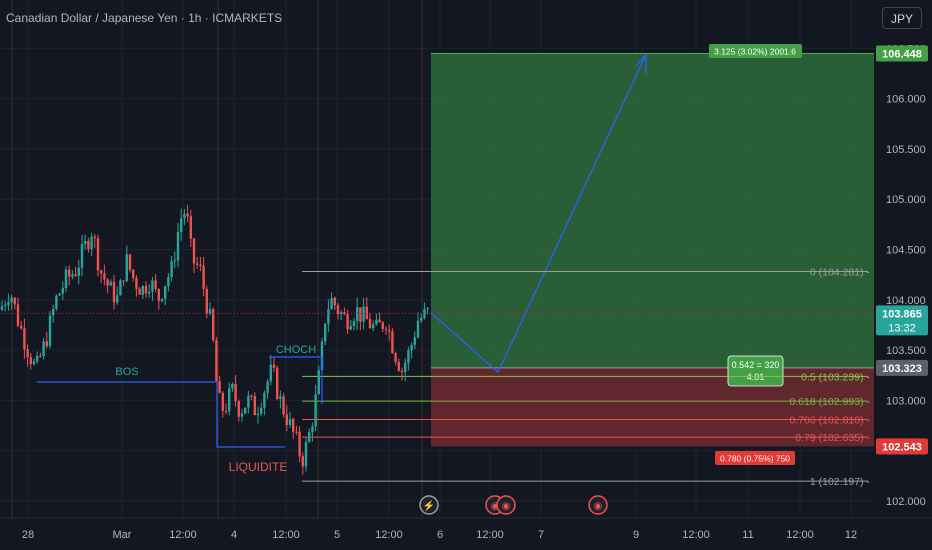 This screenshot has width=932, height=550. I want to click on time-tick: Mar, so click(122, 535).